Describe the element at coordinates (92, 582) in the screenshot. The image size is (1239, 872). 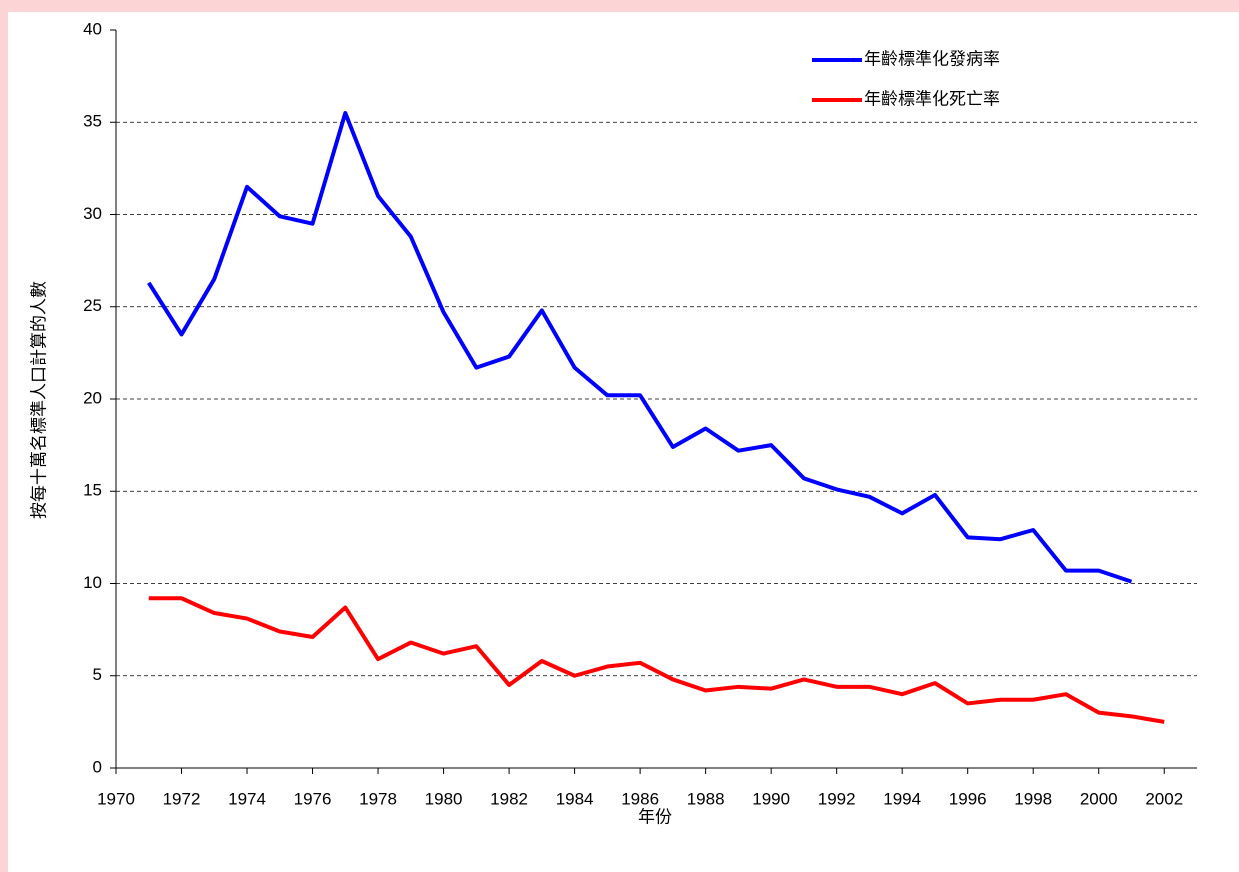
I see `y-tick-label: 10` at that location.